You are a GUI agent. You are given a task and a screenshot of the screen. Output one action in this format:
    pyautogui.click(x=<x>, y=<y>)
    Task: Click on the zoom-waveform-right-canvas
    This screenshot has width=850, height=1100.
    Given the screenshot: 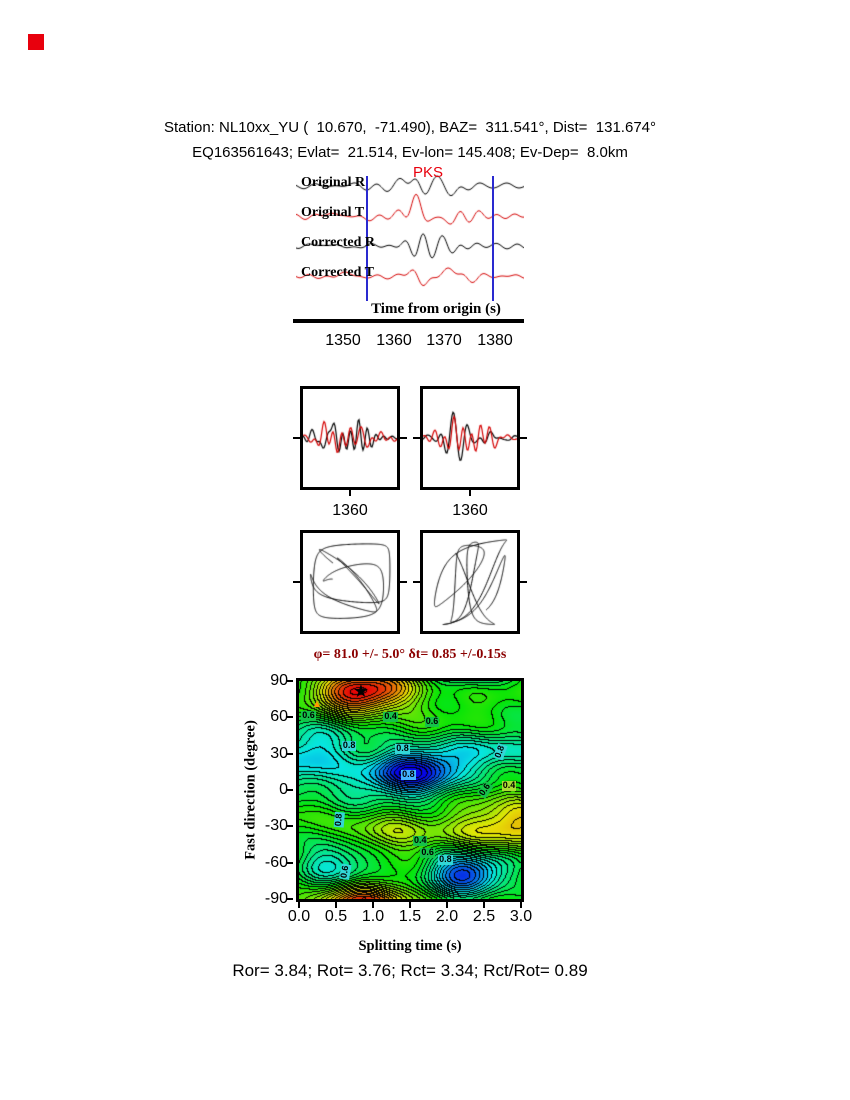 What is the action you would take?
    pyautogui.click(x=470, y=438)
    